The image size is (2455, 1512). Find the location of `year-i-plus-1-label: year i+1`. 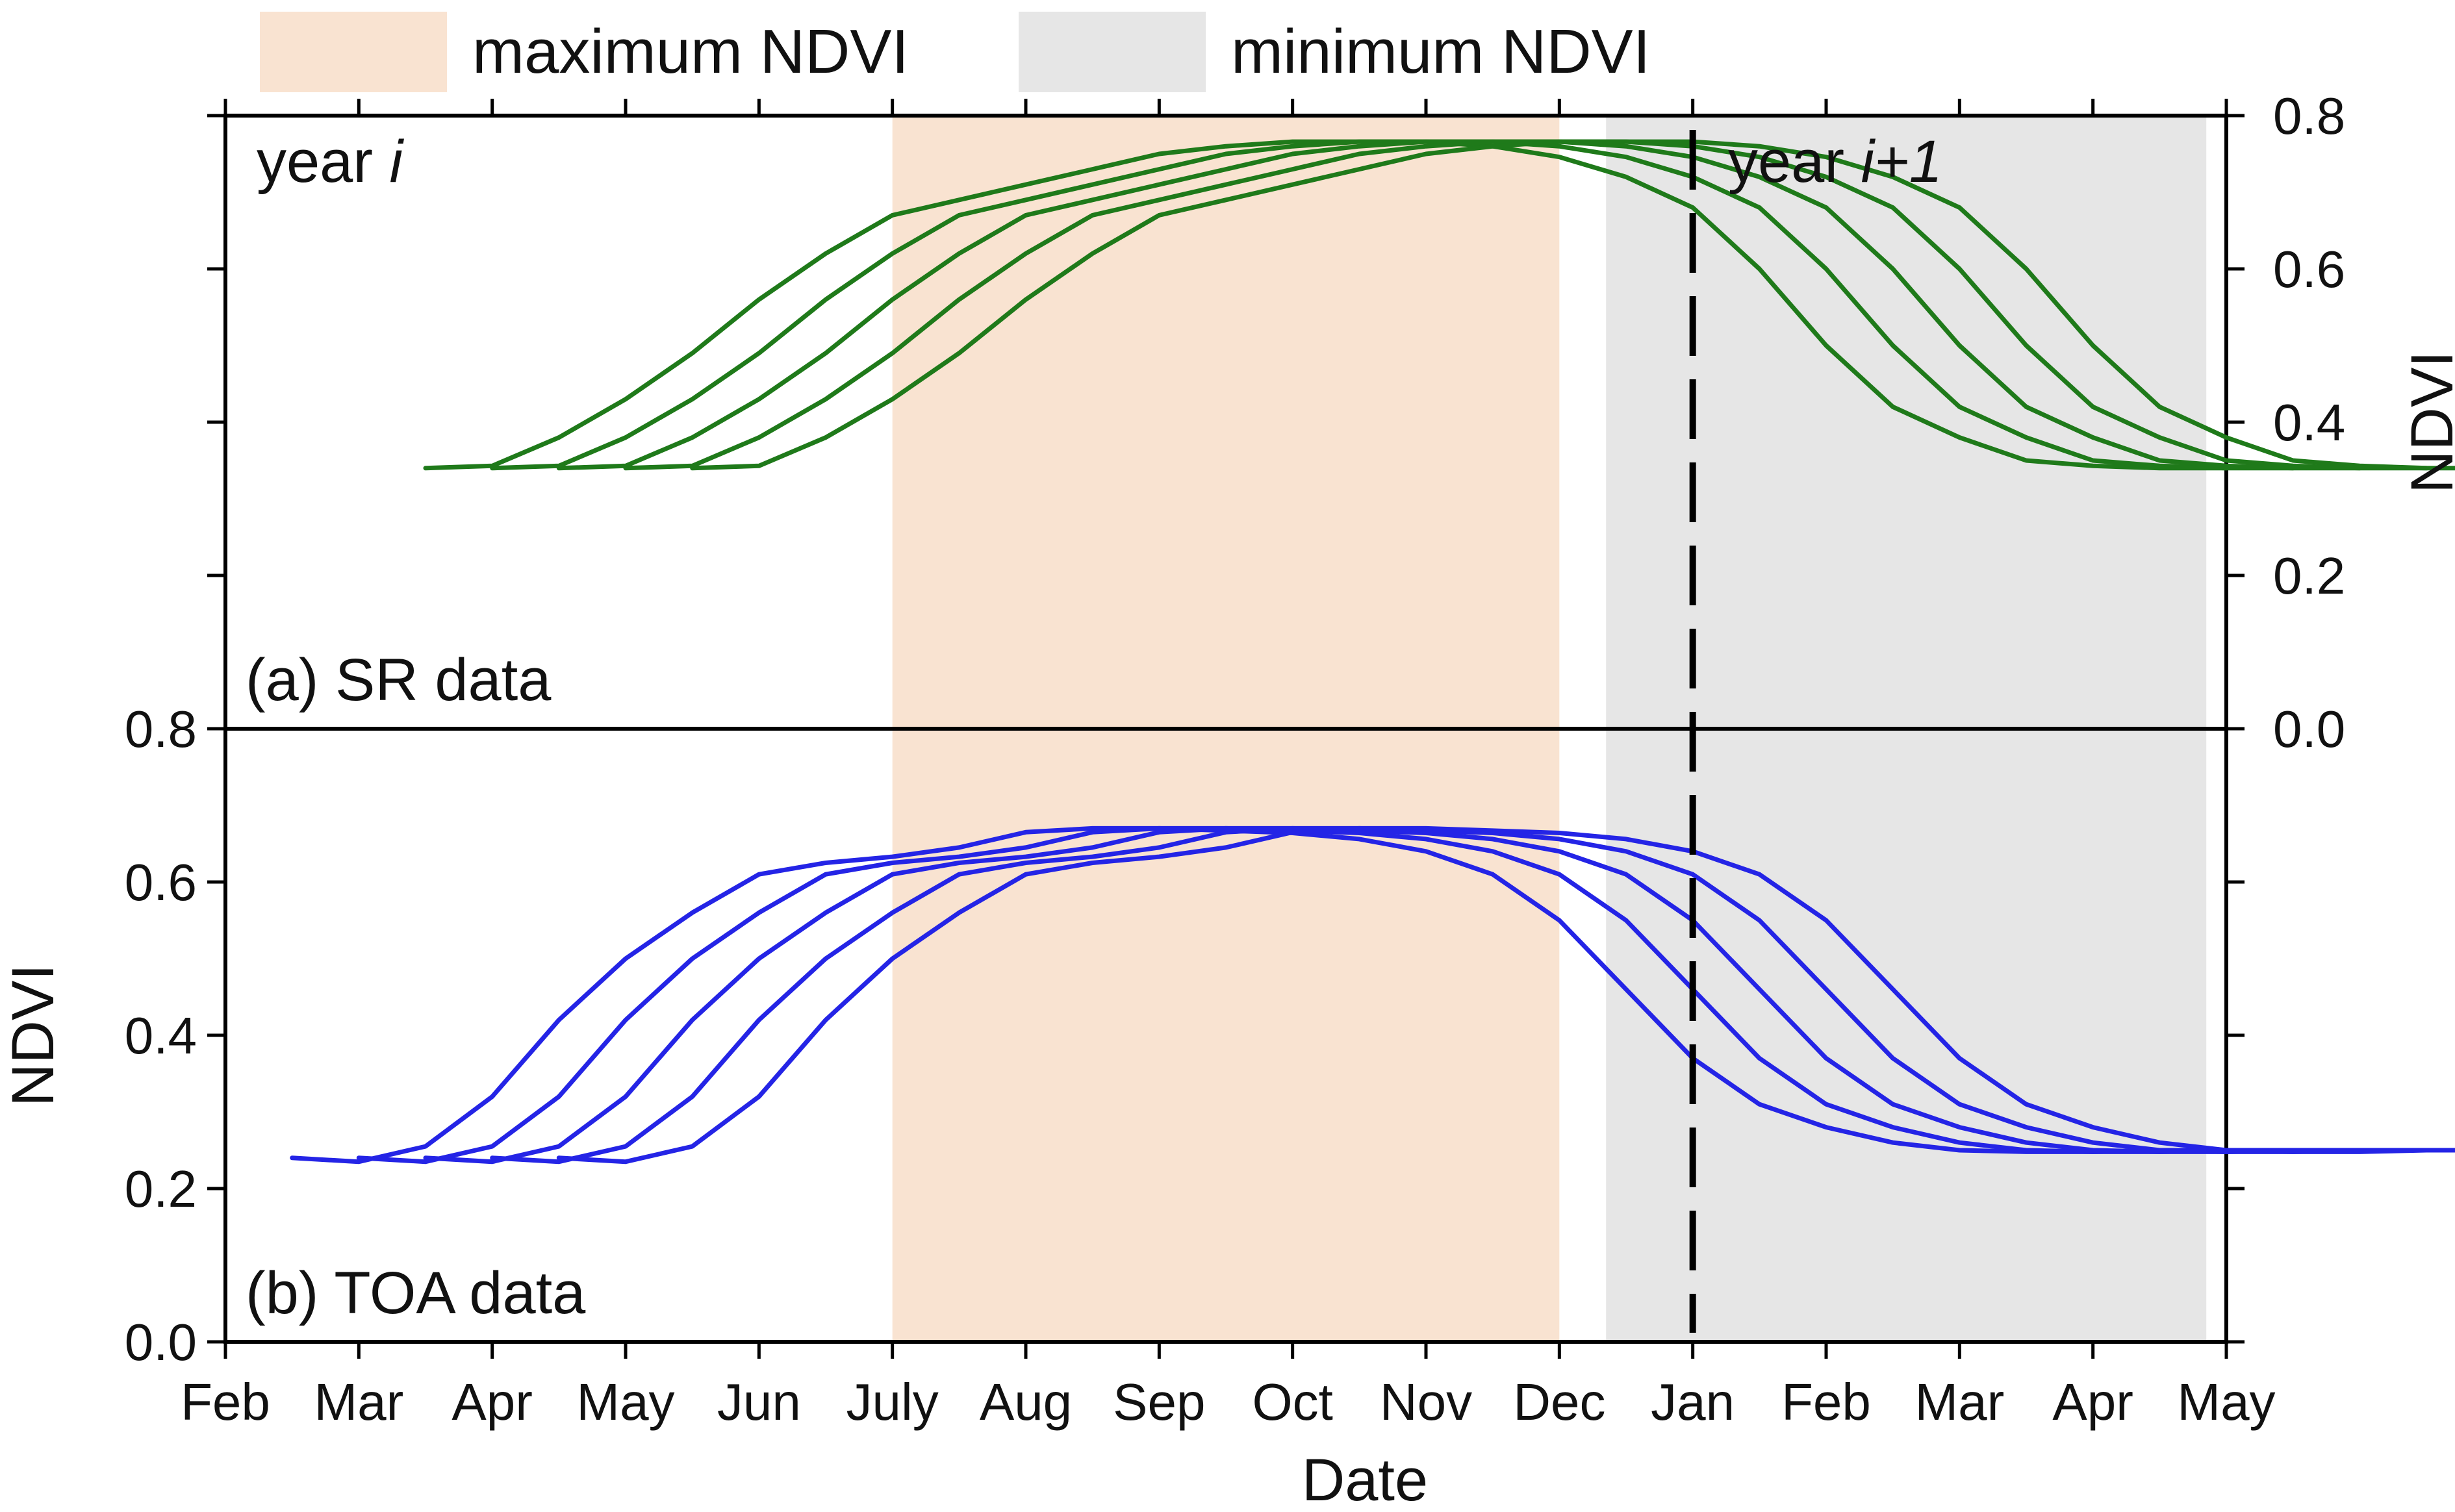

year-i-plus-1-label: year i+1 is located at coordinates (1835, 162).